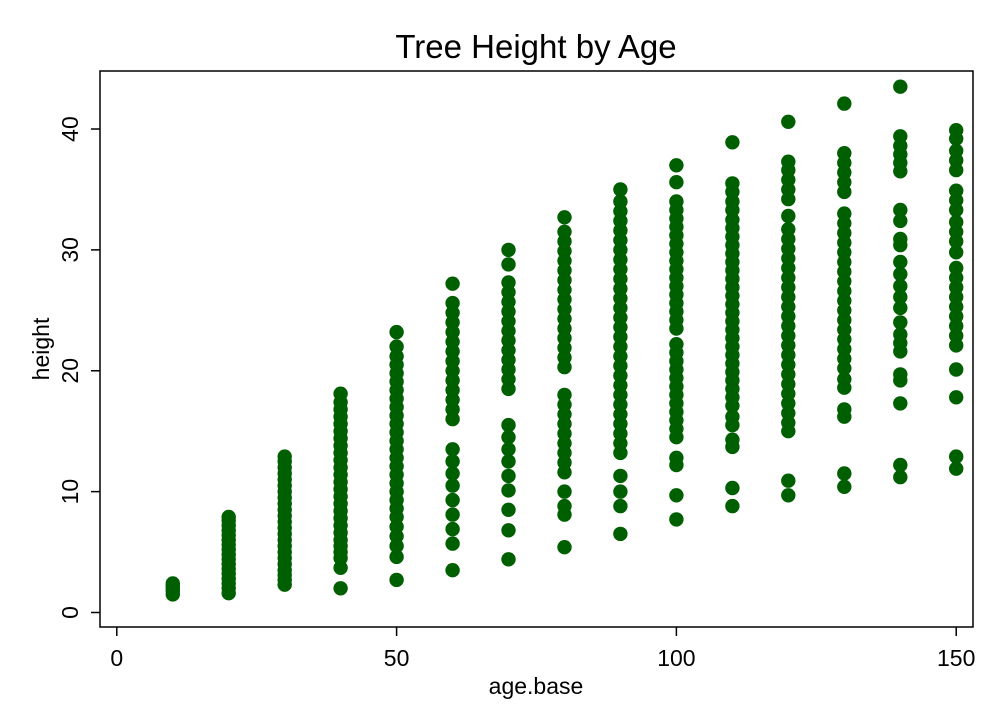 The height and width of the screenshot is (727, 1000). What do you see at coordinates (70, 250) in the screenshot?
I see `y-tick-label: 30` at bounding box center [70, 250].